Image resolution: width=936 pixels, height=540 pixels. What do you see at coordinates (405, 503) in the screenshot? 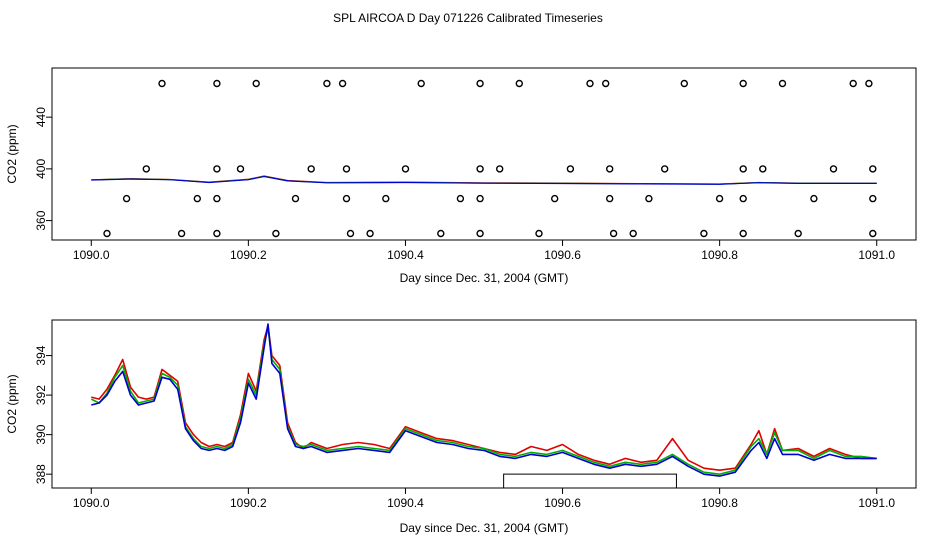
I see `bottom-x-tick-label: 1090.4` at bounding box center [405, 503].